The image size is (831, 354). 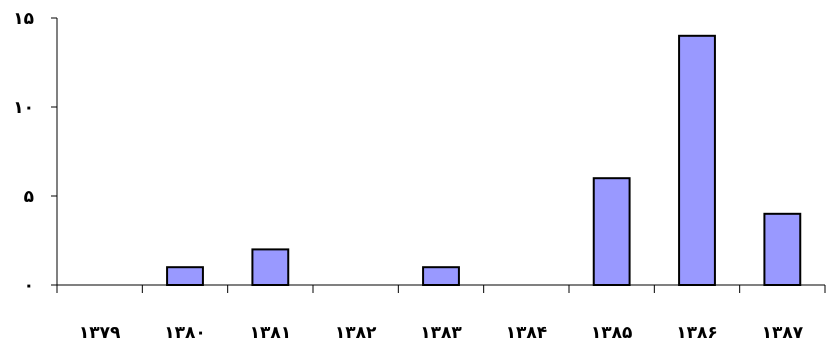 I want to click on y-axis: ۰ ۵ ۱۰ ۱۵, so click(x=35, y=152).